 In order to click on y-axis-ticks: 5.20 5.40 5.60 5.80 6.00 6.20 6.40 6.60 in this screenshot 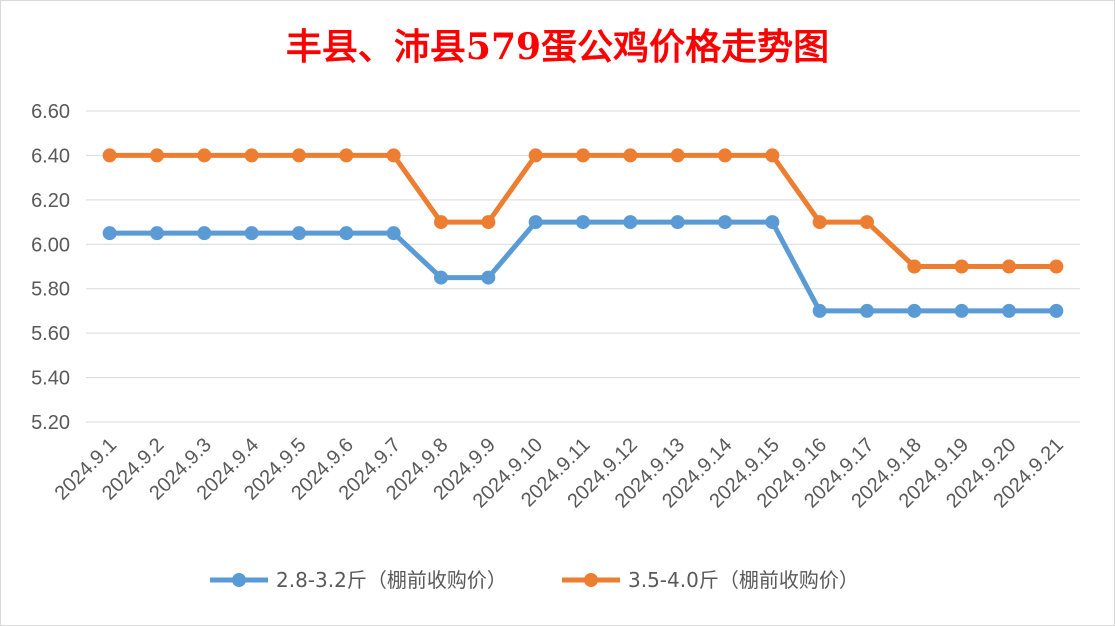, I will do `click(50, 267)`.